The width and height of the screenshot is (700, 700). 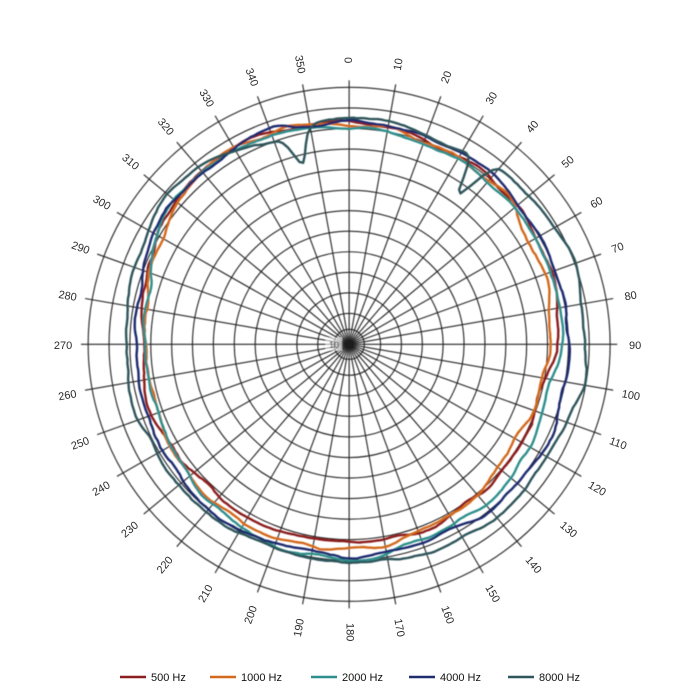 I want to click on svg-text: 80, so click(x=631, y=296).